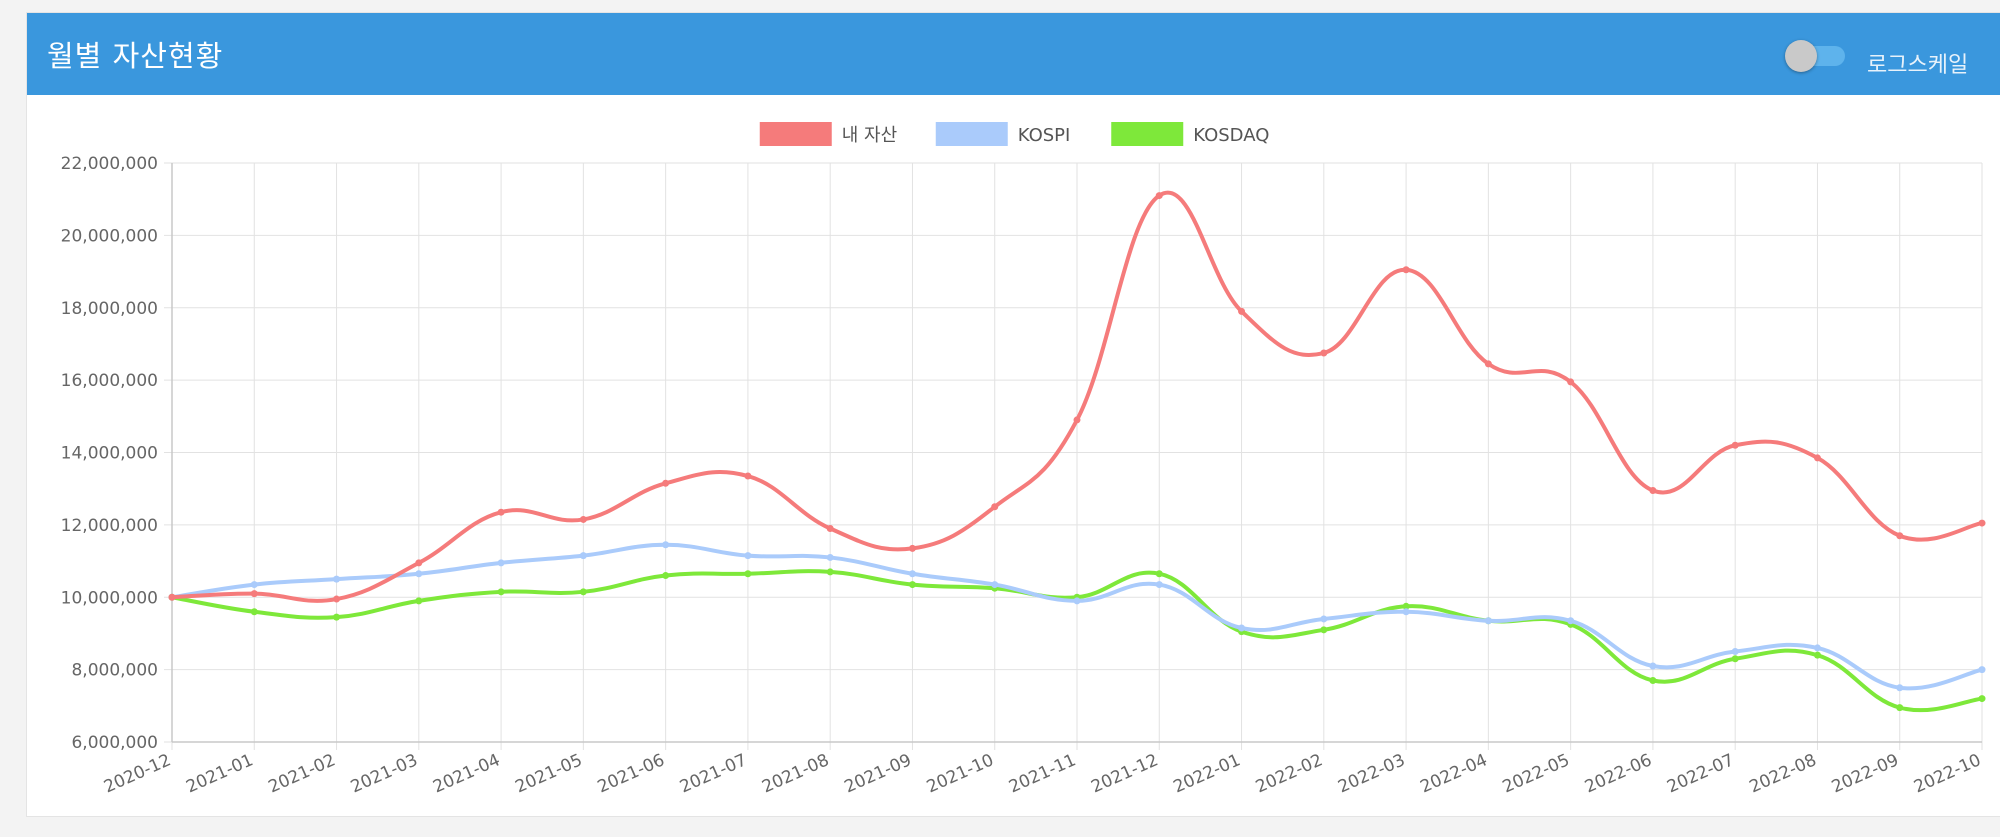  I want to click on log-scale-toggle, so click(1820, 56).